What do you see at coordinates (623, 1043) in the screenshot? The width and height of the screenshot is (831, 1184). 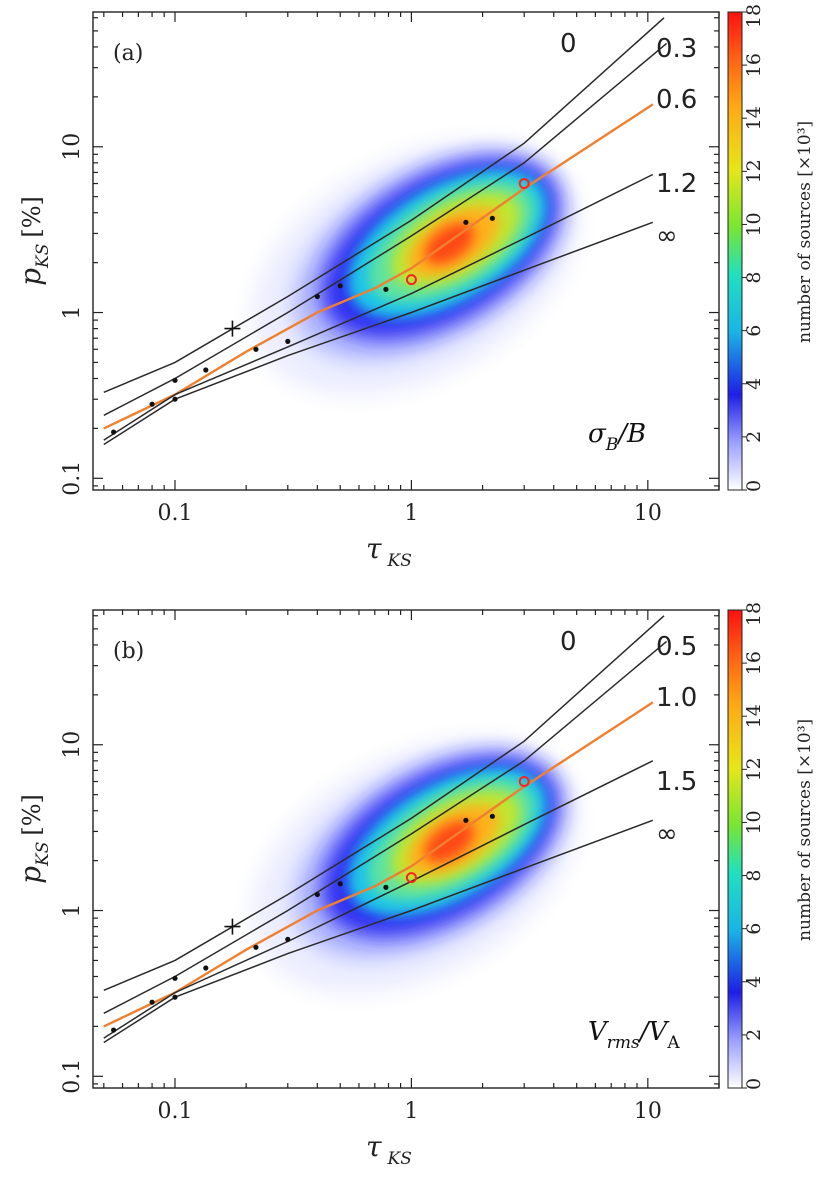 I see `parameter-sub: rms` at bounding box center [623, 1043].